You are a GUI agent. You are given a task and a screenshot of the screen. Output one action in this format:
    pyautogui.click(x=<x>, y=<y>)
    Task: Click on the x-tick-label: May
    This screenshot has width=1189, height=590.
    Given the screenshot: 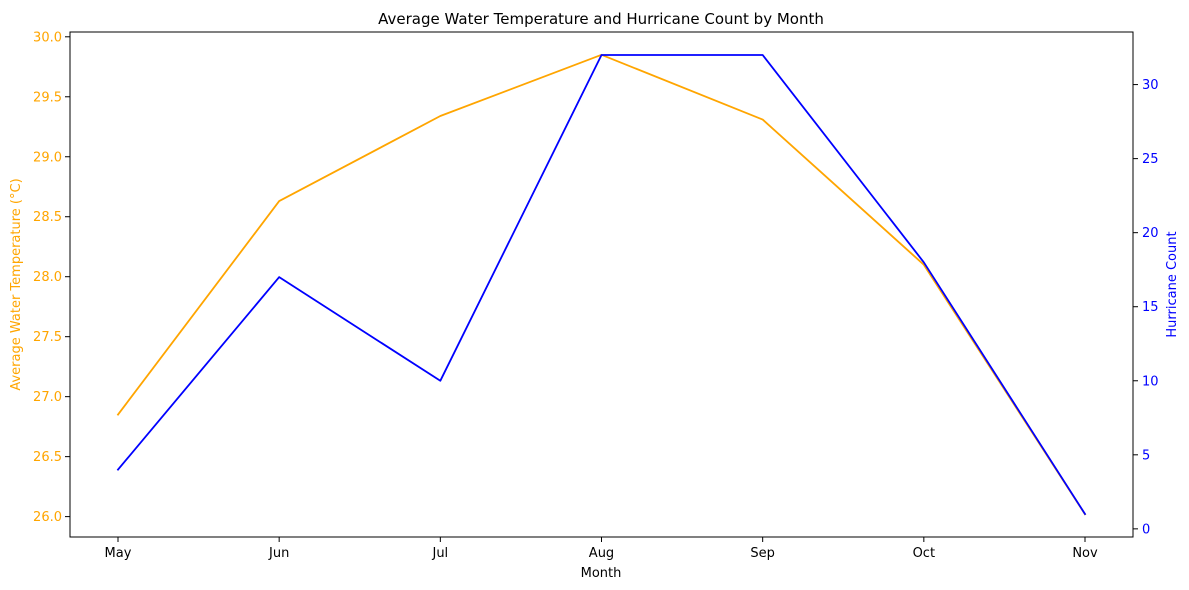 What is the action you would take?
    pyautogui.click(x=118, y=553)
    